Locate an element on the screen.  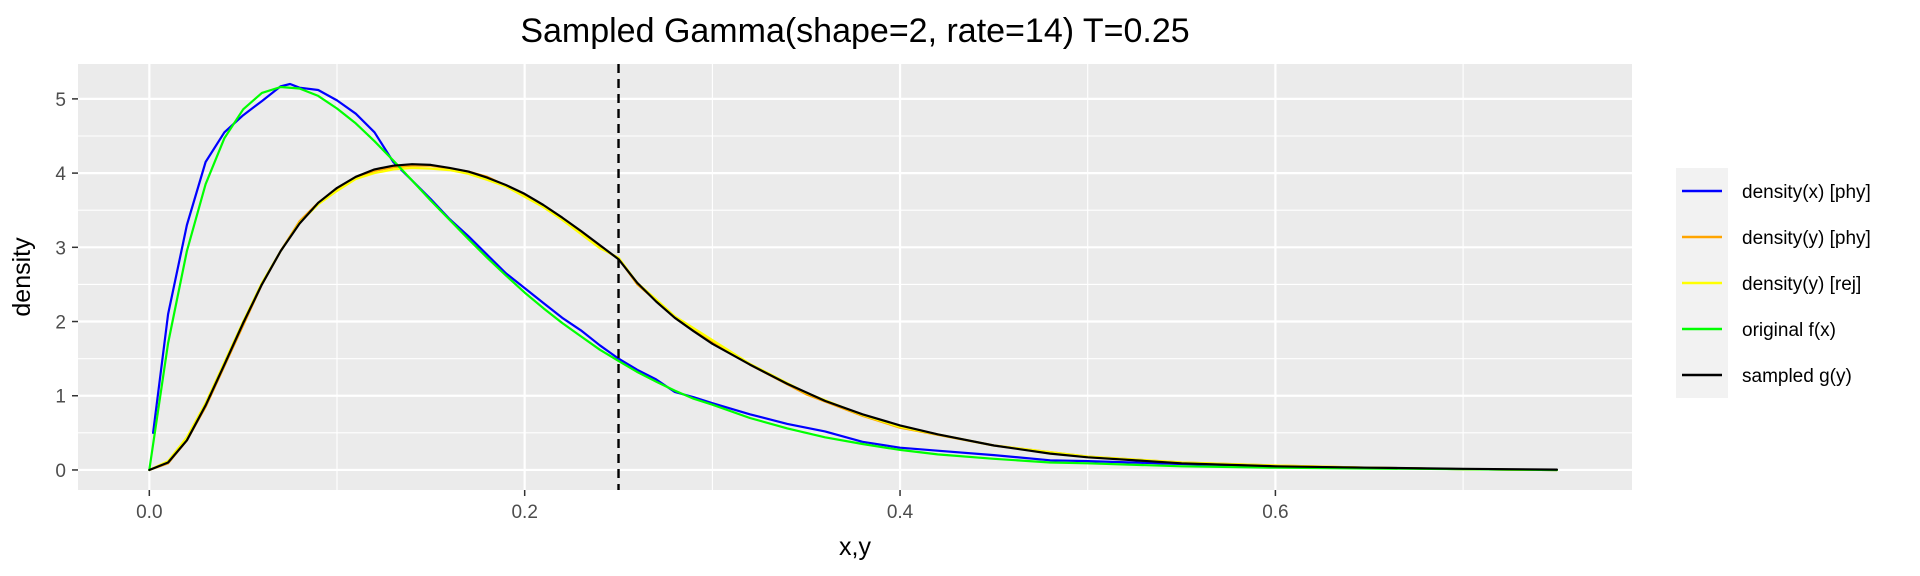
x-tick-label: 0.2 is located at coordinates (524, 512).